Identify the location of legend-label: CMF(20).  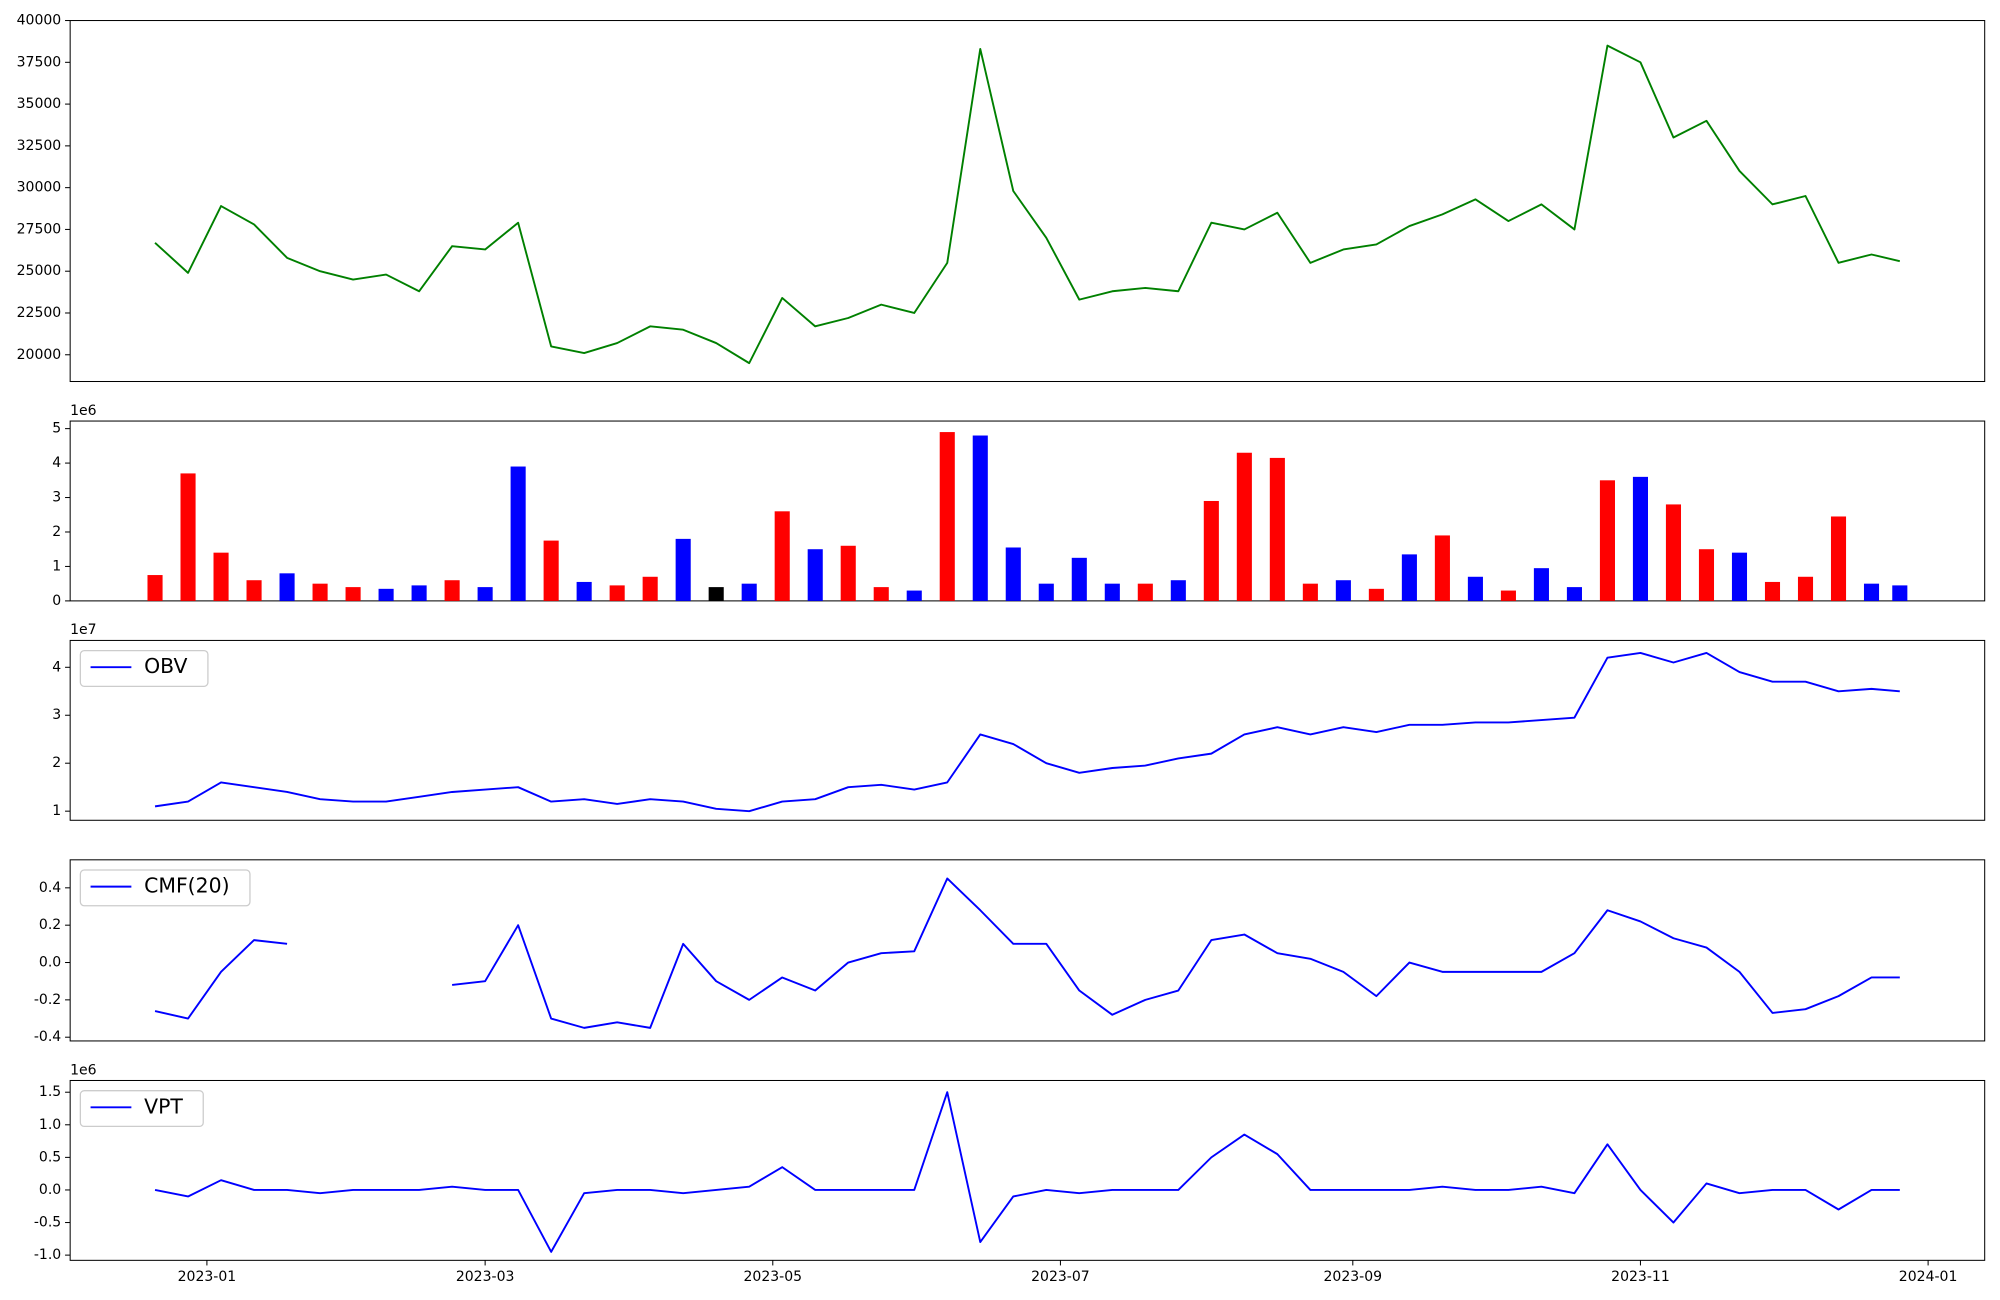
(186, 886).